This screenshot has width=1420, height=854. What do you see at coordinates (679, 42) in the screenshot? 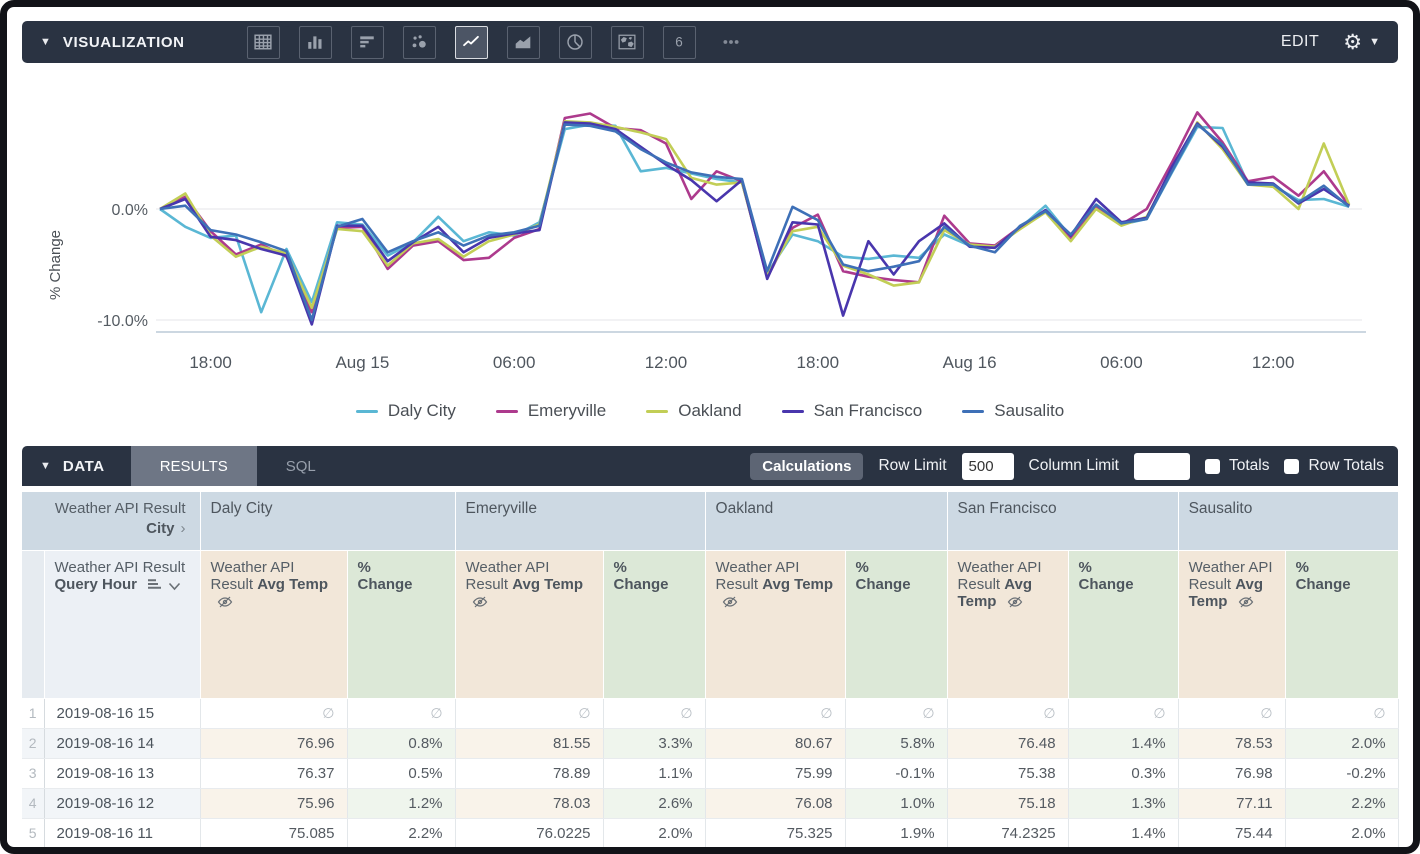
I see `single-value-icon: 6` at bounding box center [679, 42].